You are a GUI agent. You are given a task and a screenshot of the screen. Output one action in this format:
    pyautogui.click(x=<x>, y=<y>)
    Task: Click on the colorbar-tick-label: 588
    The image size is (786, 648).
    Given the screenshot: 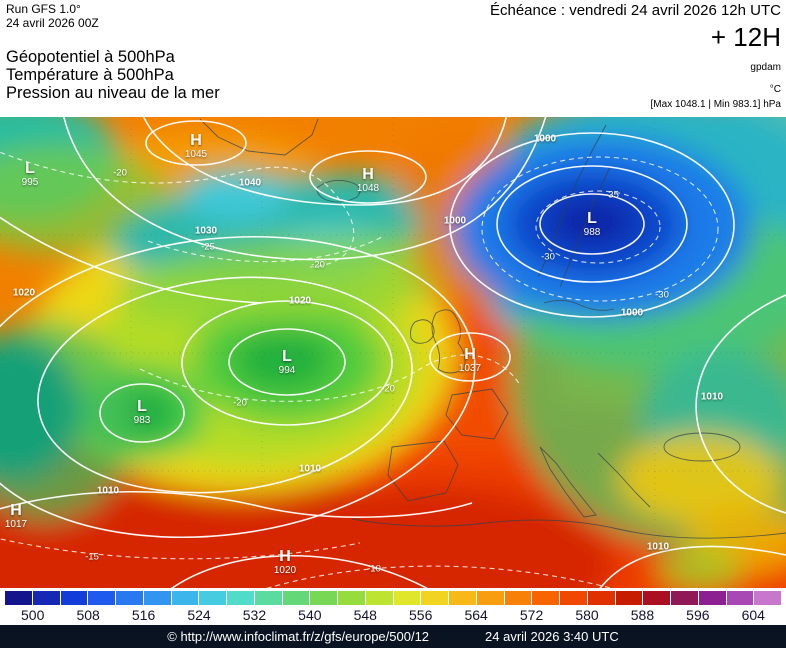 What is the action you would take?
    pyautogui.click(x=642, y=615)
    